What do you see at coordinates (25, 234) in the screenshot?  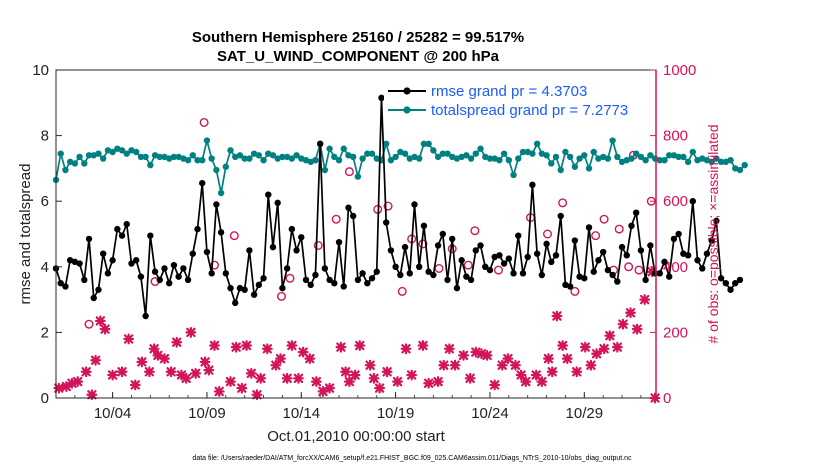 I see `y-axis-label: rmse and totalspread` at bounding box center [25, 234].